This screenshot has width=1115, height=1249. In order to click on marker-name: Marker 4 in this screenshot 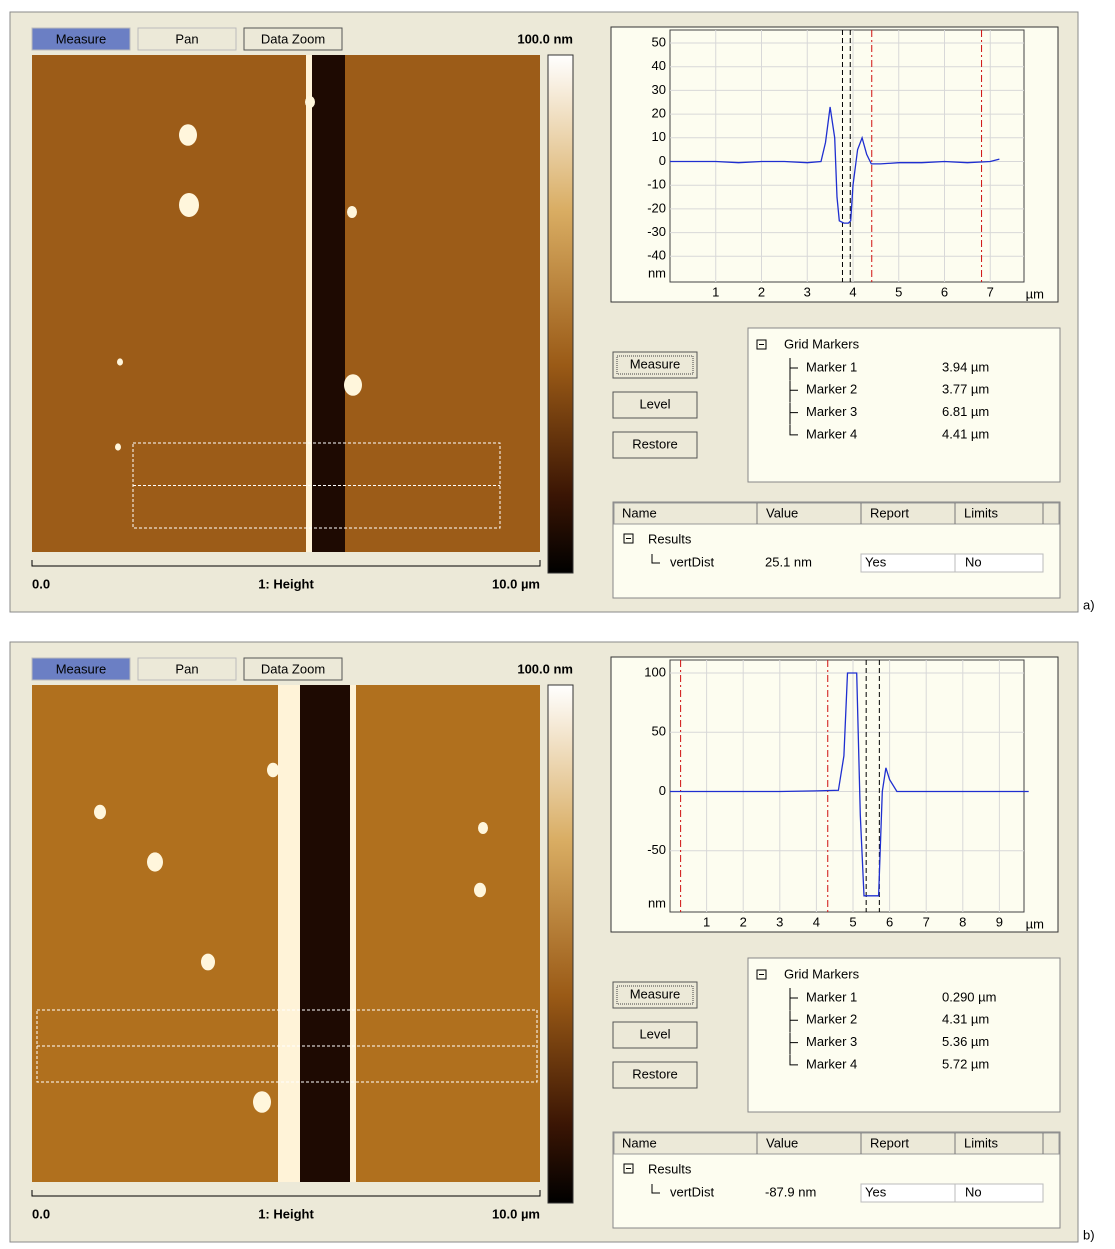, I will do `click(831, 1063)`.